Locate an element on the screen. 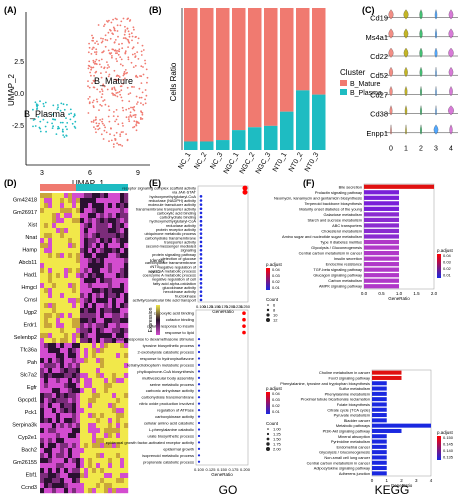 This screenshot has height=500, width=461. violin-gene-label: Cd38 is located at coordinates (379, 114).